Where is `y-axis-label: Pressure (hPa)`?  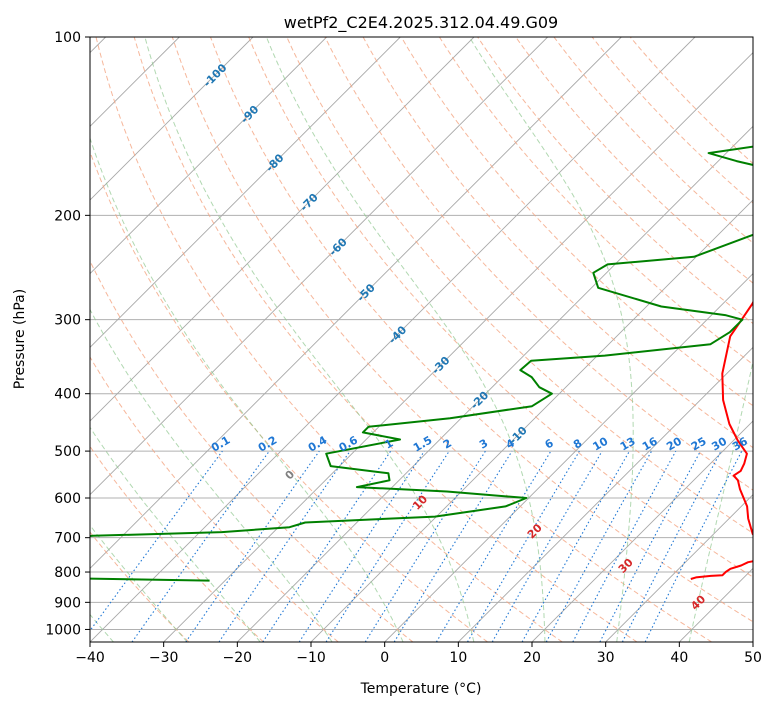 y-axis-label: Pressure (hPa) is located at coordinates (20, 339).